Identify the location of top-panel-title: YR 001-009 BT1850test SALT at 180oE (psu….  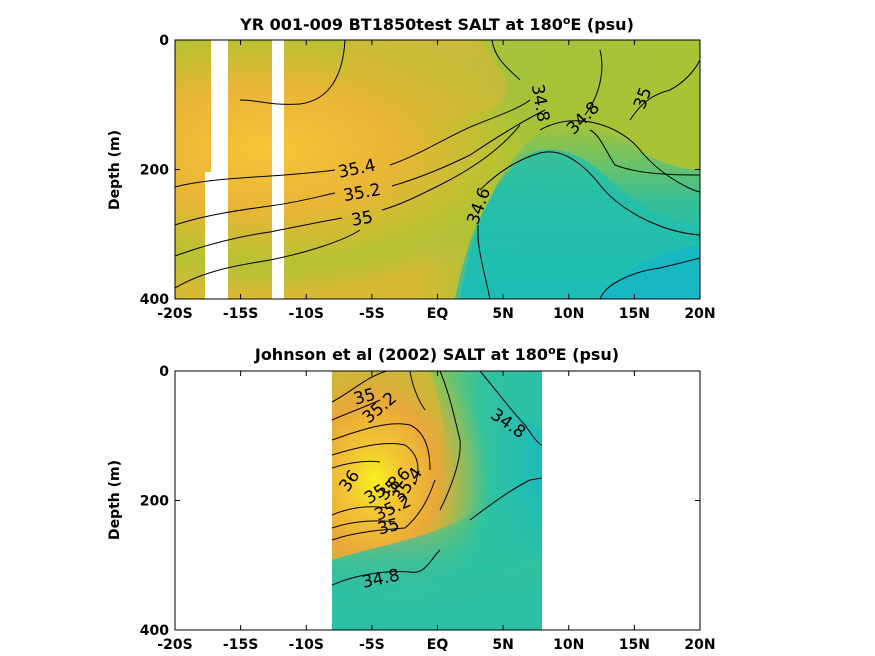
(436, 24).